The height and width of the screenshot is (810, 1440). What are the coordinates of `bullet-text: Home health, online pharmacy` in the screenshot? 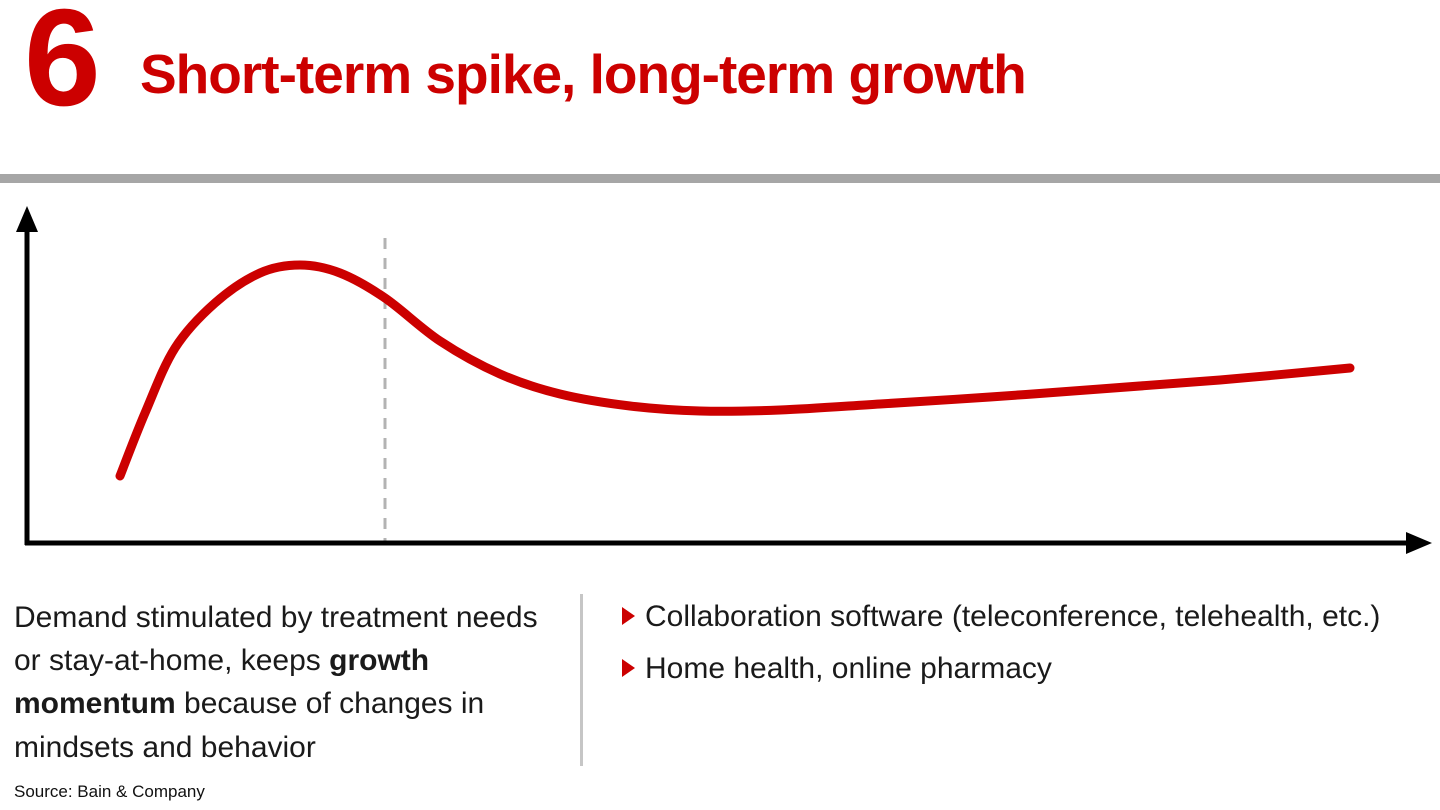 It's located at (848, 668).